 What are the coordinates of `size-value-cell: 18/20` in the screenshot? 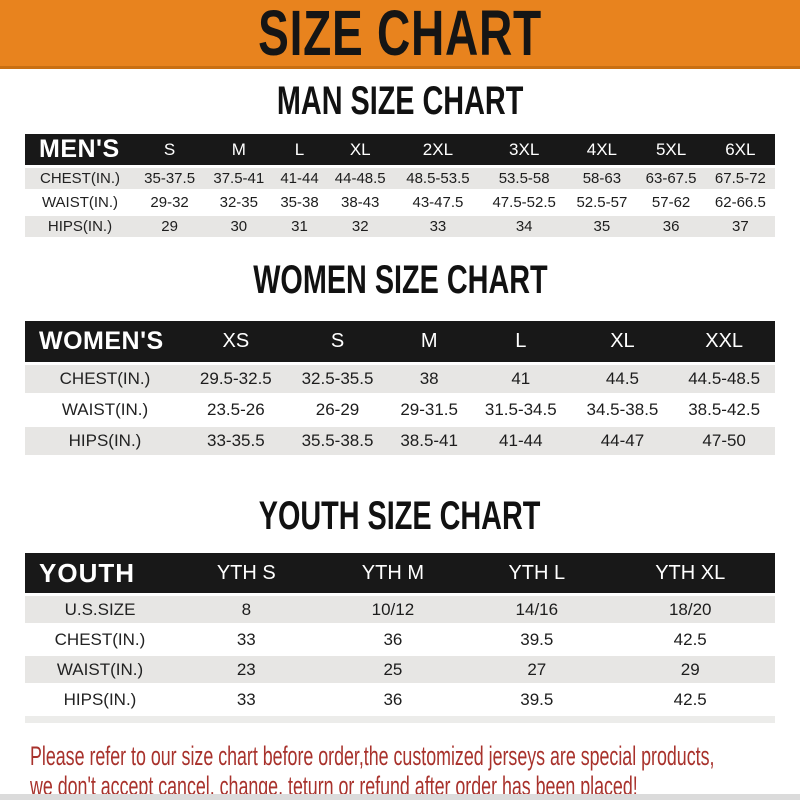 It's located at (690, 609).